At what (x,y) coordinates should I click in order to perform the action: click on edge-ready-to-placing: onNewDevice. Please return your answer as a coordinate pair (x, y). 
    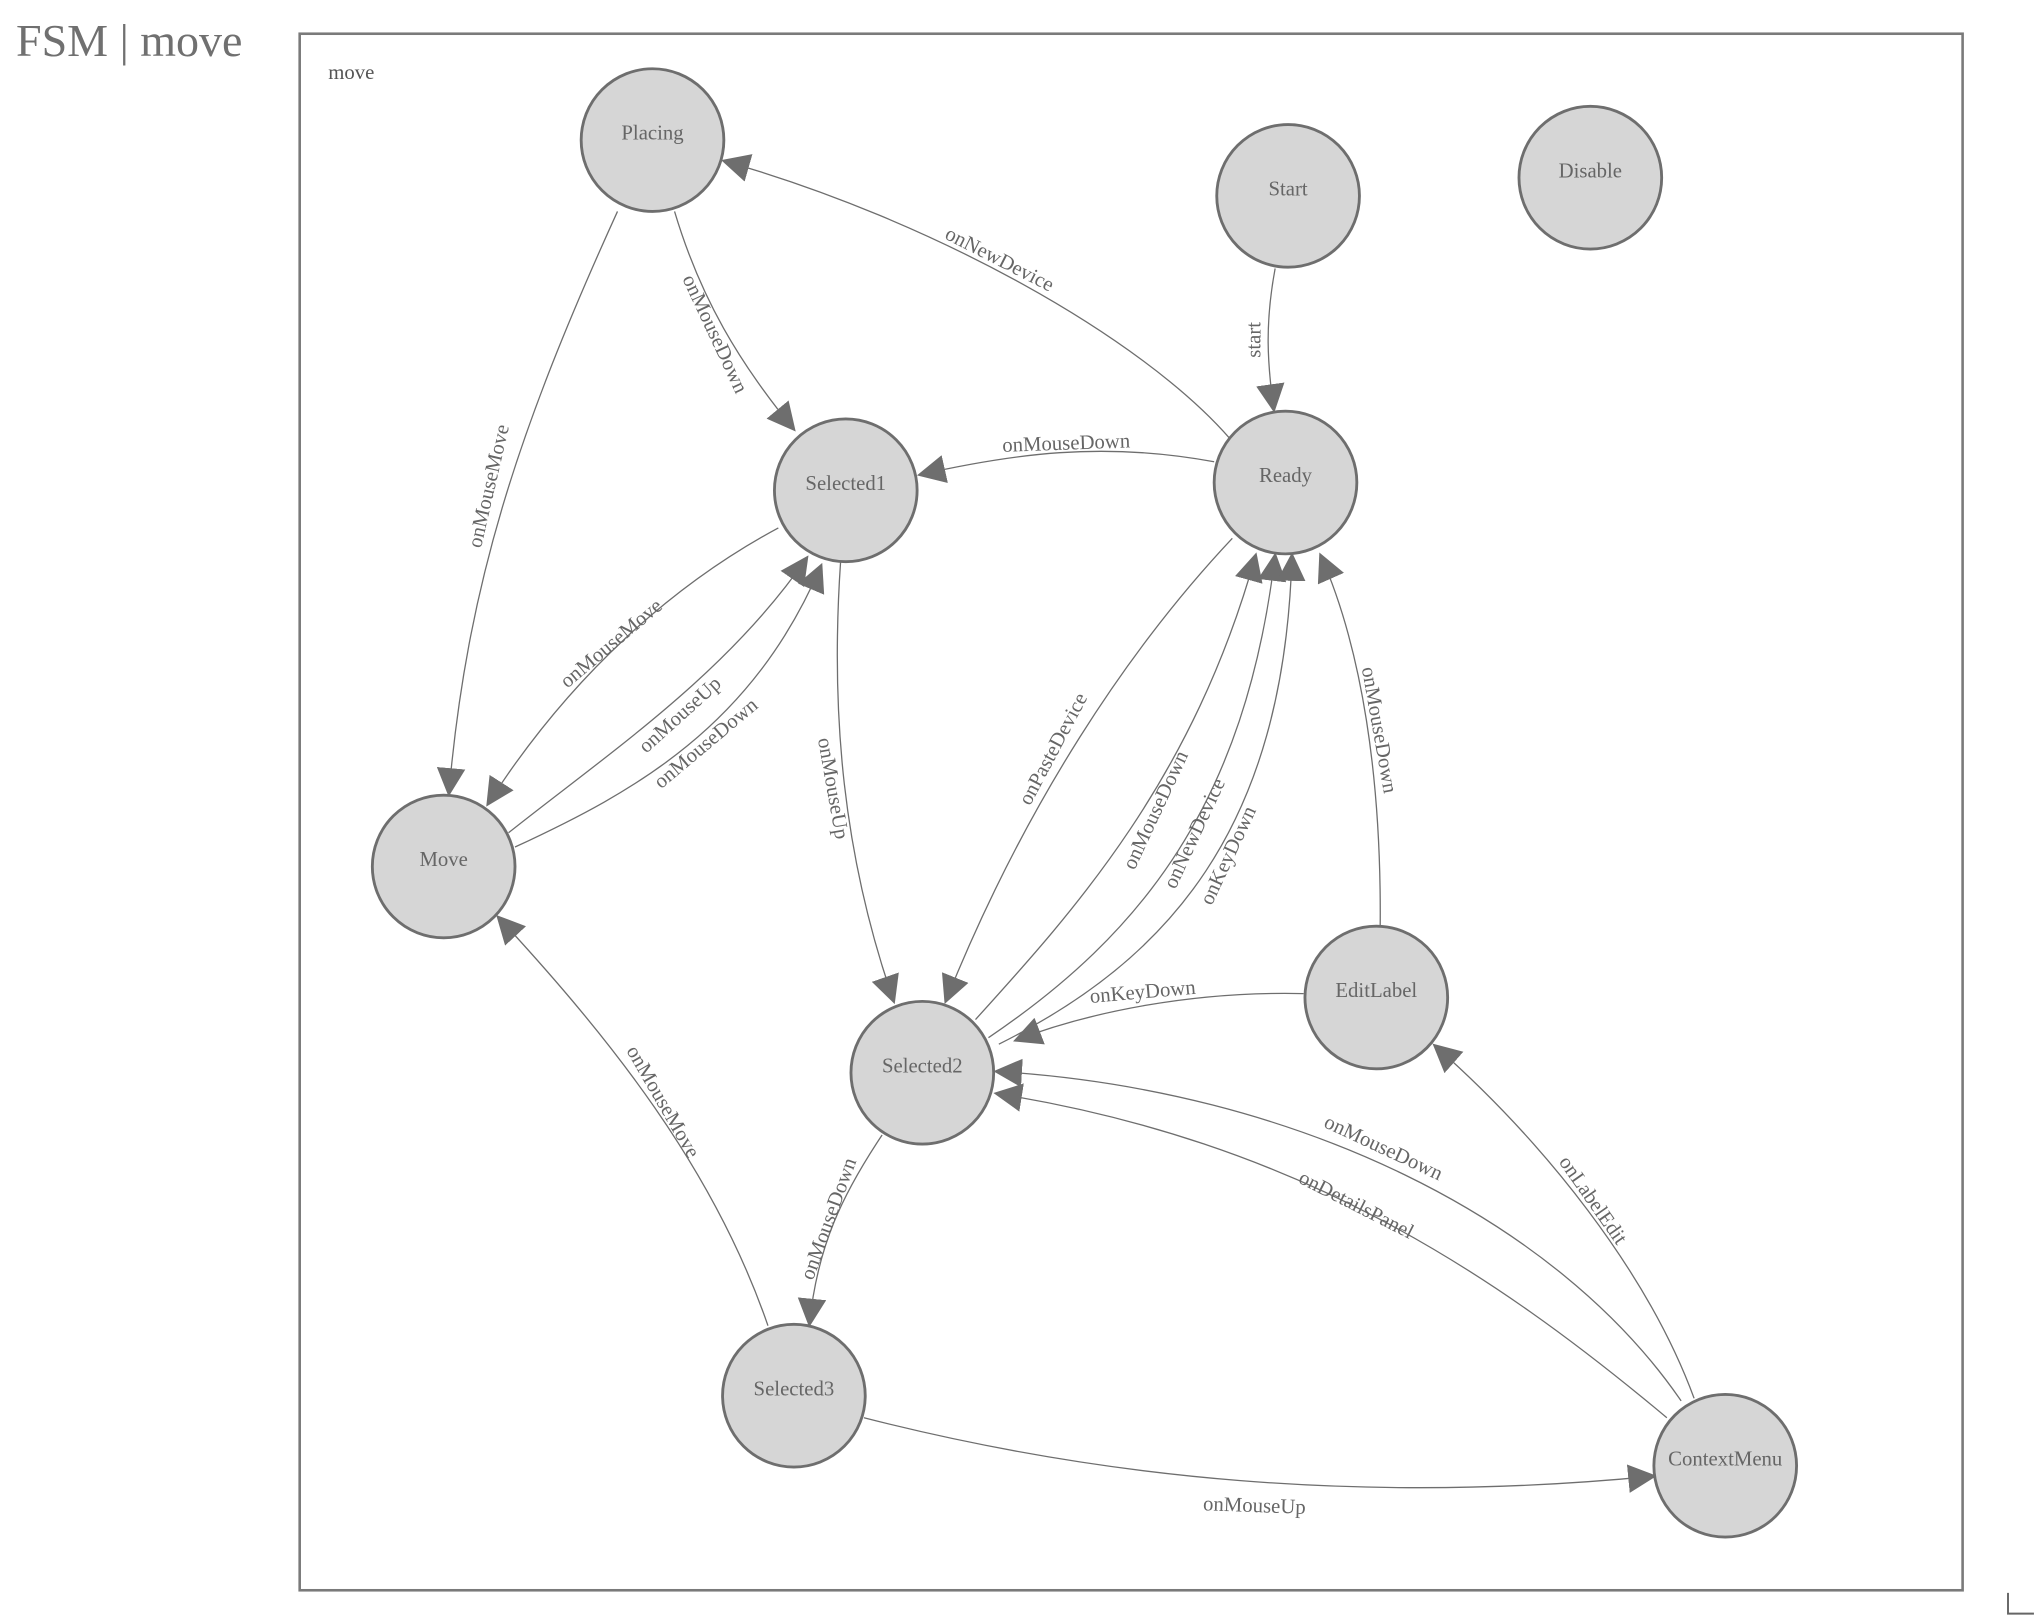
    Looking at the image, I should click on (976, 296).